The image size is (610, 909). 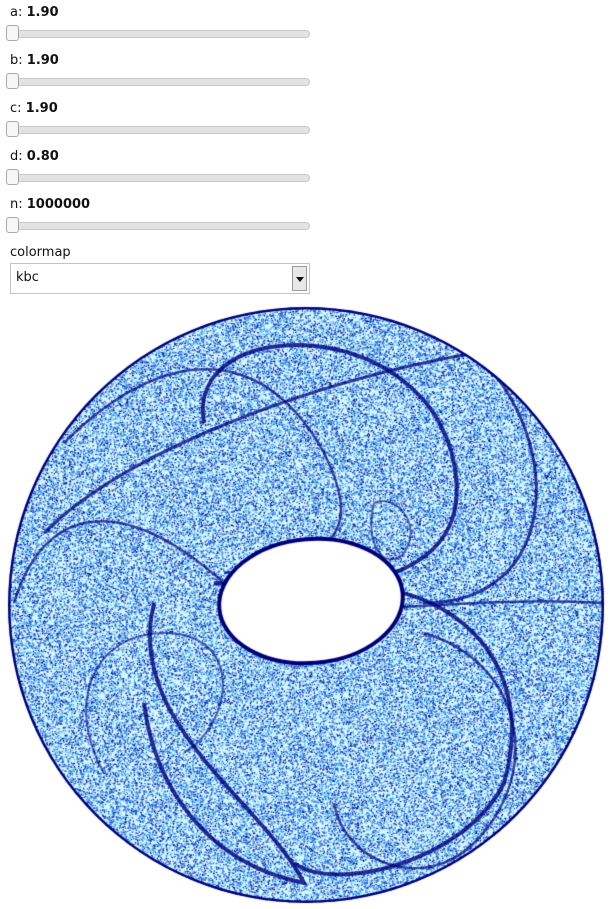 I want to click on slider-d-handle, so click(x=12, y=177).